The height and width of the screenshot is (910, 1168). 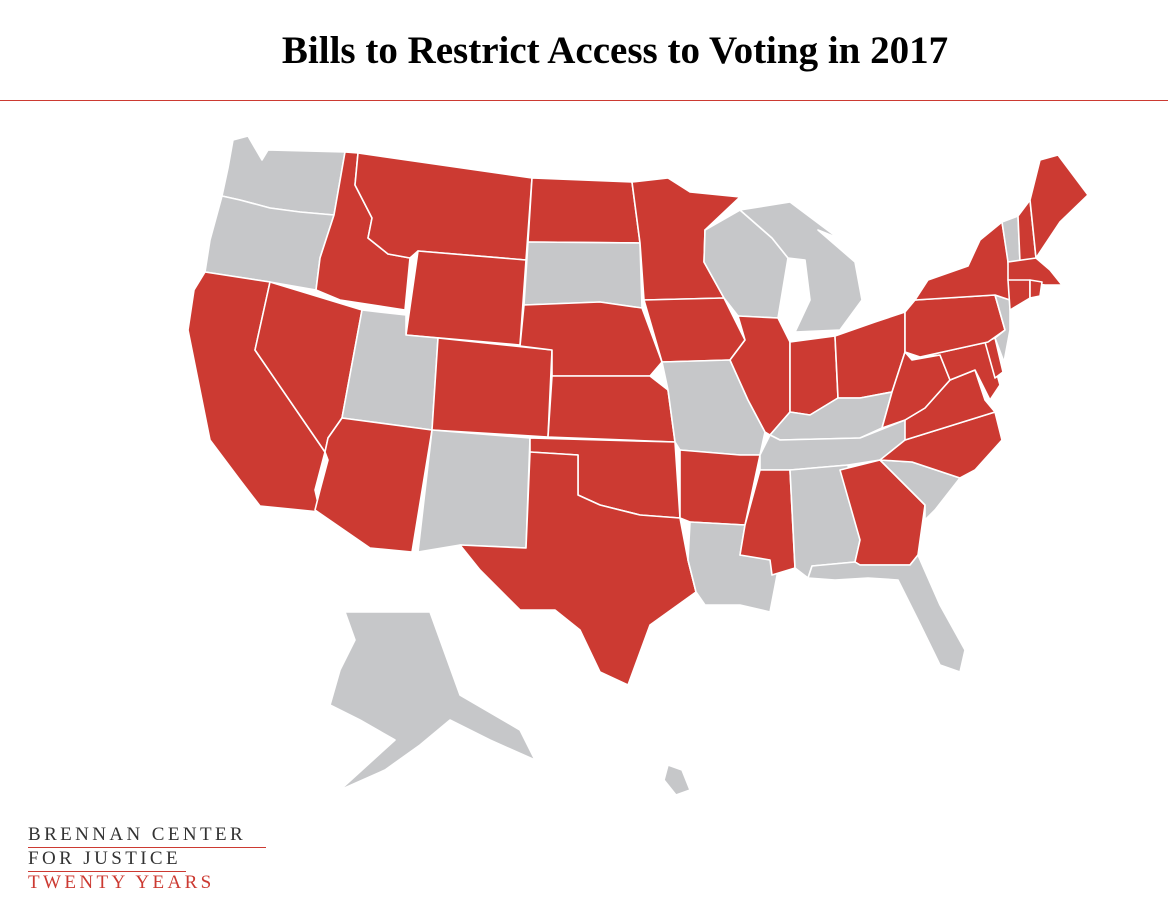 I want to click on state-me, so click(x=1059, y=206).